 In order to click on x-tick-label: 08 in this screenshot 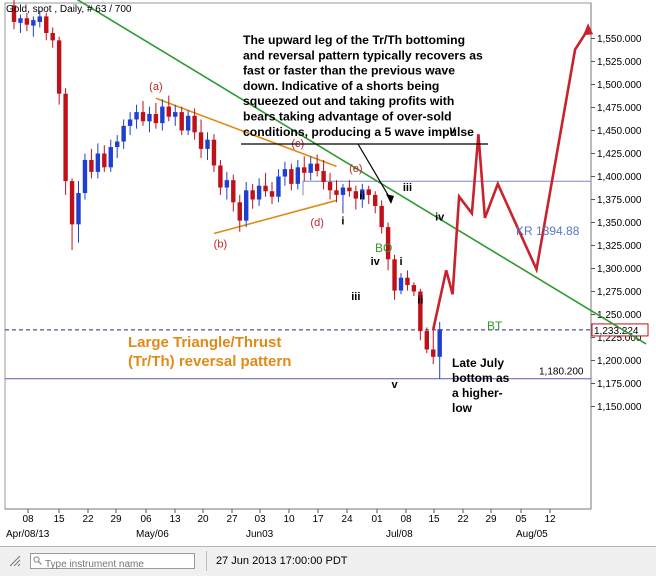, I will do `click(406, 519)`.